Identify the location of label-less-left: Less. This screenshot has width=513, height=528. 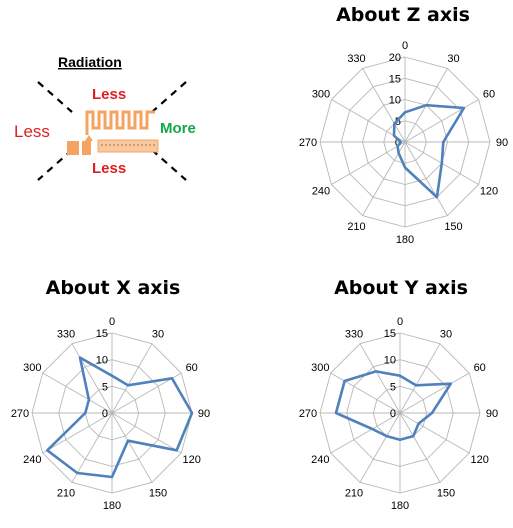
(32, 131).